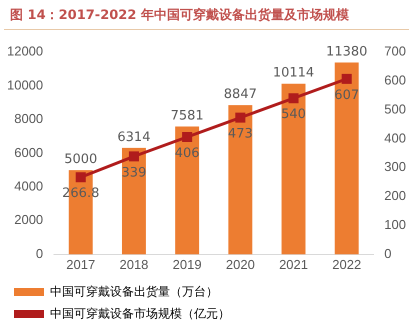 Image resolution: width=413 pixels, height=334 pixels. Describe the element at coordinates (133, 264) in the screenshot. I see `x-tick-label: 2018` at that location.